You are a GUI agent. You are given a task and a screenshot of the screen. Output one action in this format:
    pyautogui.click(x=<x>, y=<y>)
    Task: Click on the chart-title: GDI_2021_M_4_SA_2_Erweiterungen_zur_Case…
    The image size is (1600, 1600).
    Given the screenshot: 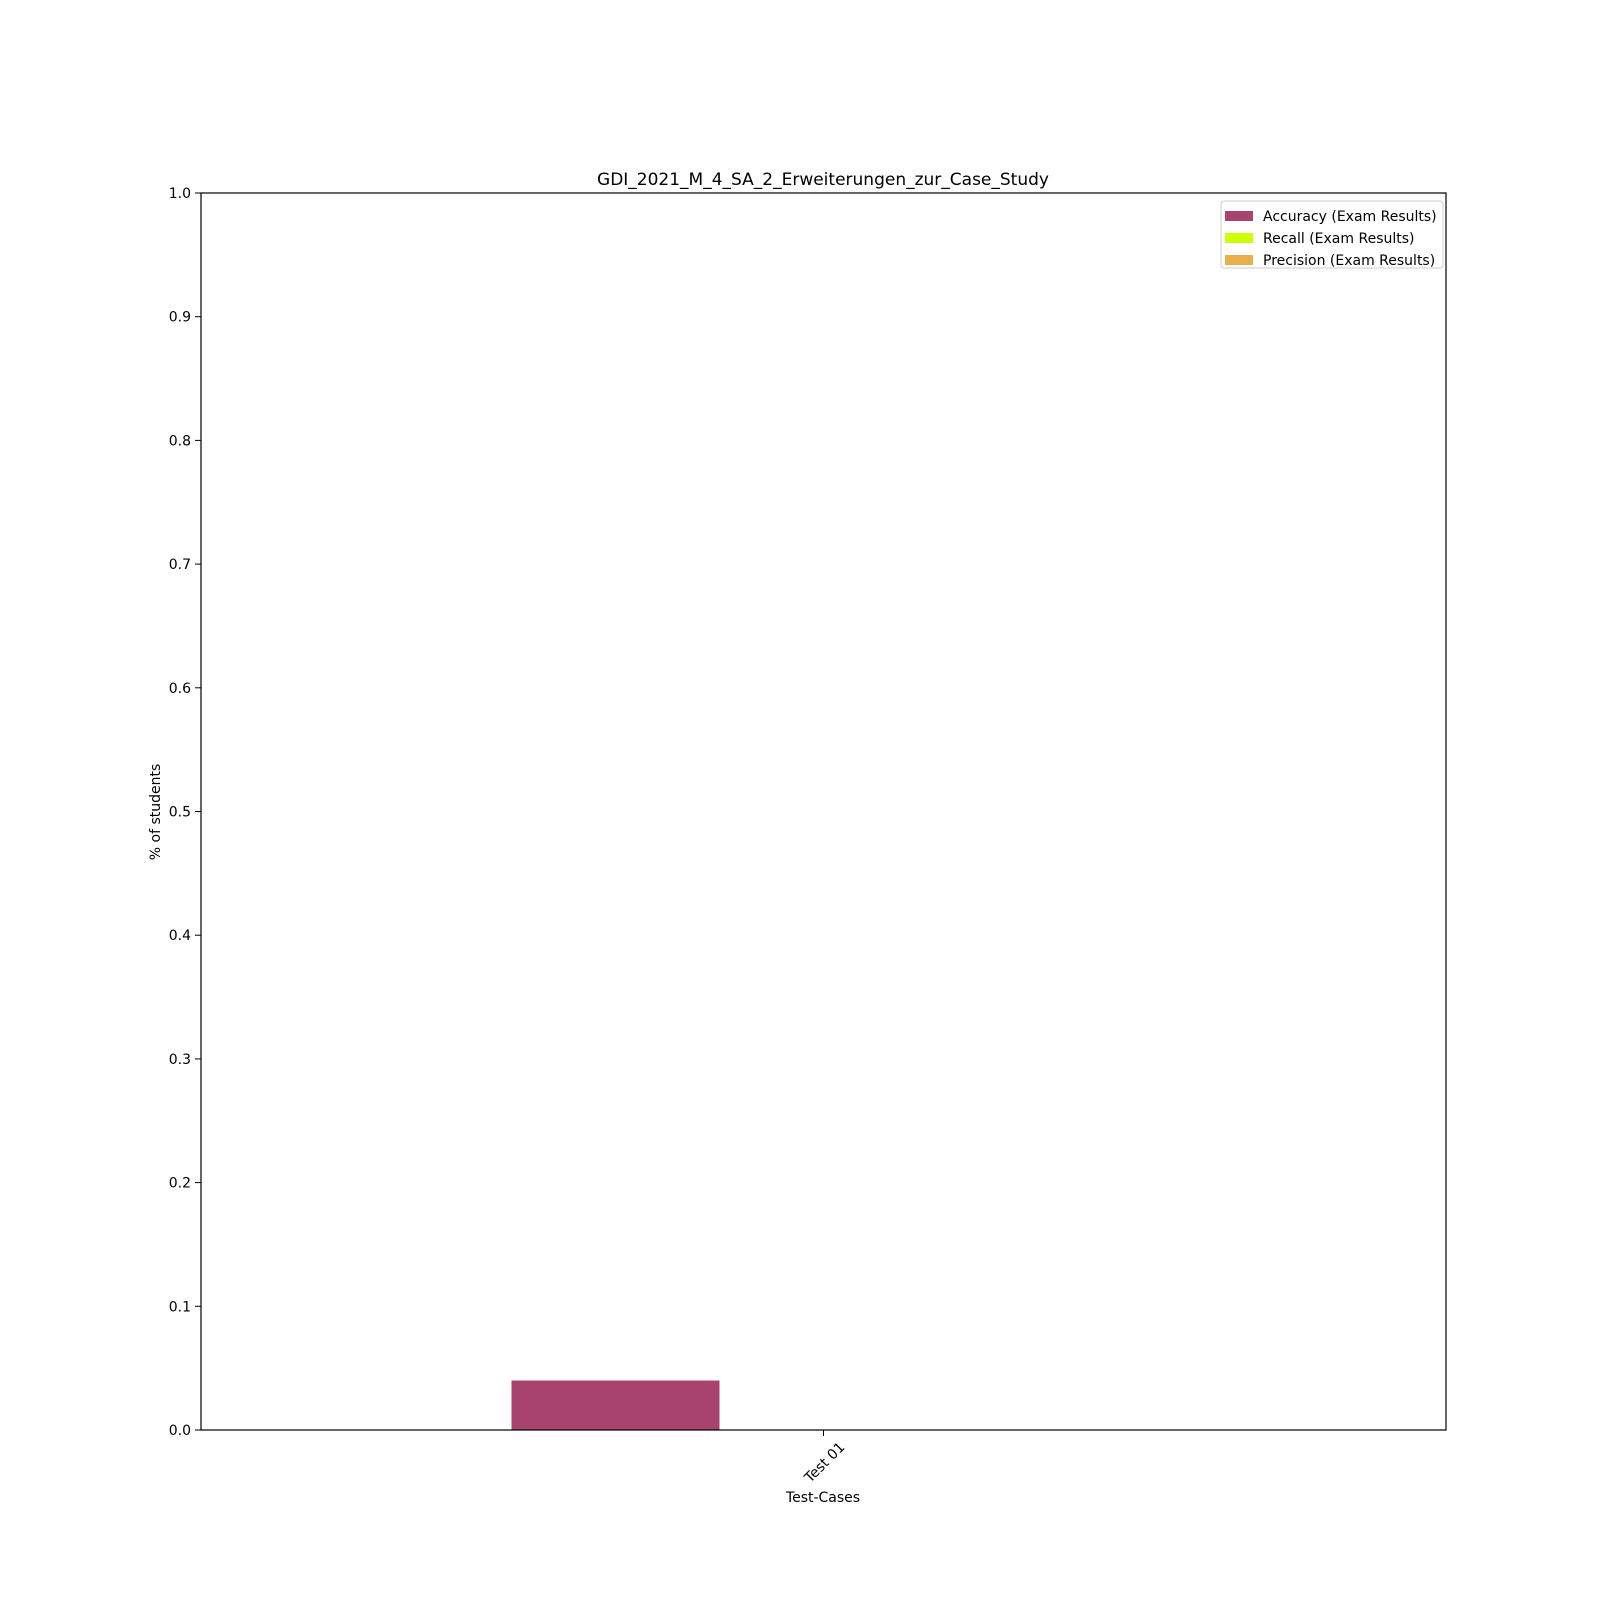 What is the action you would take?
    pyautogui.click(x=823, y=180)
    